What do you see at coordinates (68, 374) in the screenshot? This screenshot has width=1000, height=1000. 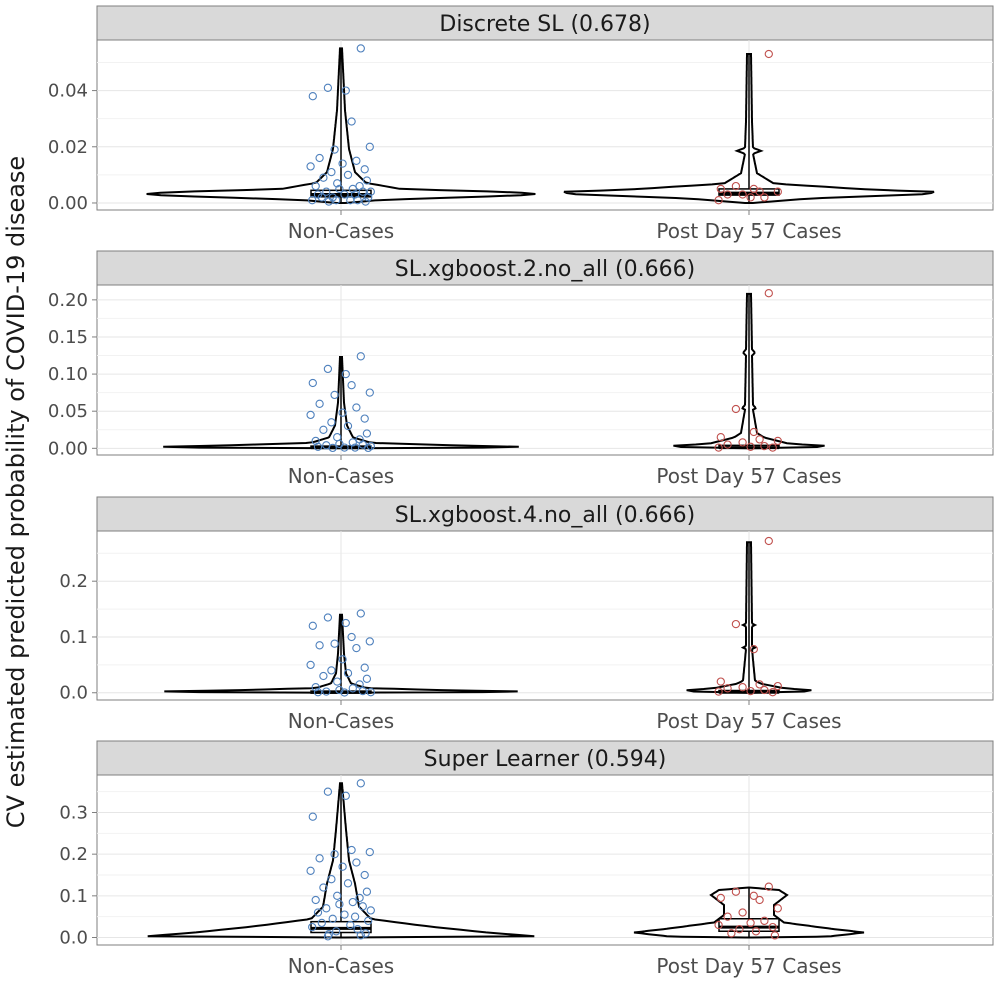 I see `y-tick-label: 0.10` at bounding box center [68, 374].